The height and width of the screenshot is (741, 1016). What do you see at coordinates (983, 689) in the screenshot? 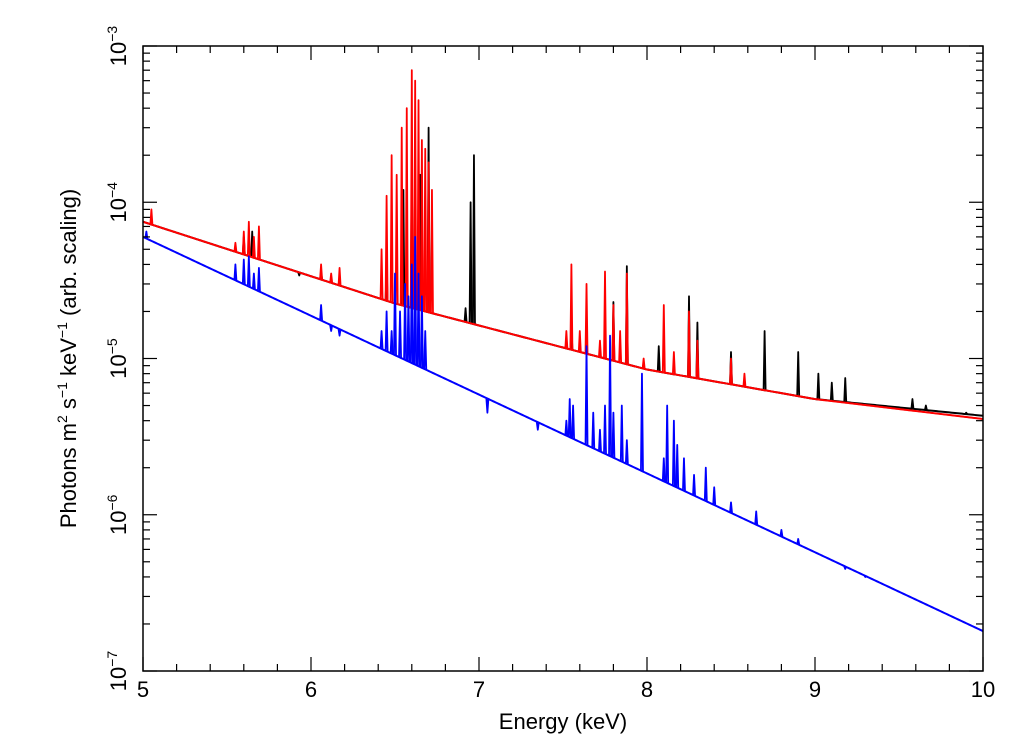
I see `x-tick-label: 10` at bounding box center [983, 689].